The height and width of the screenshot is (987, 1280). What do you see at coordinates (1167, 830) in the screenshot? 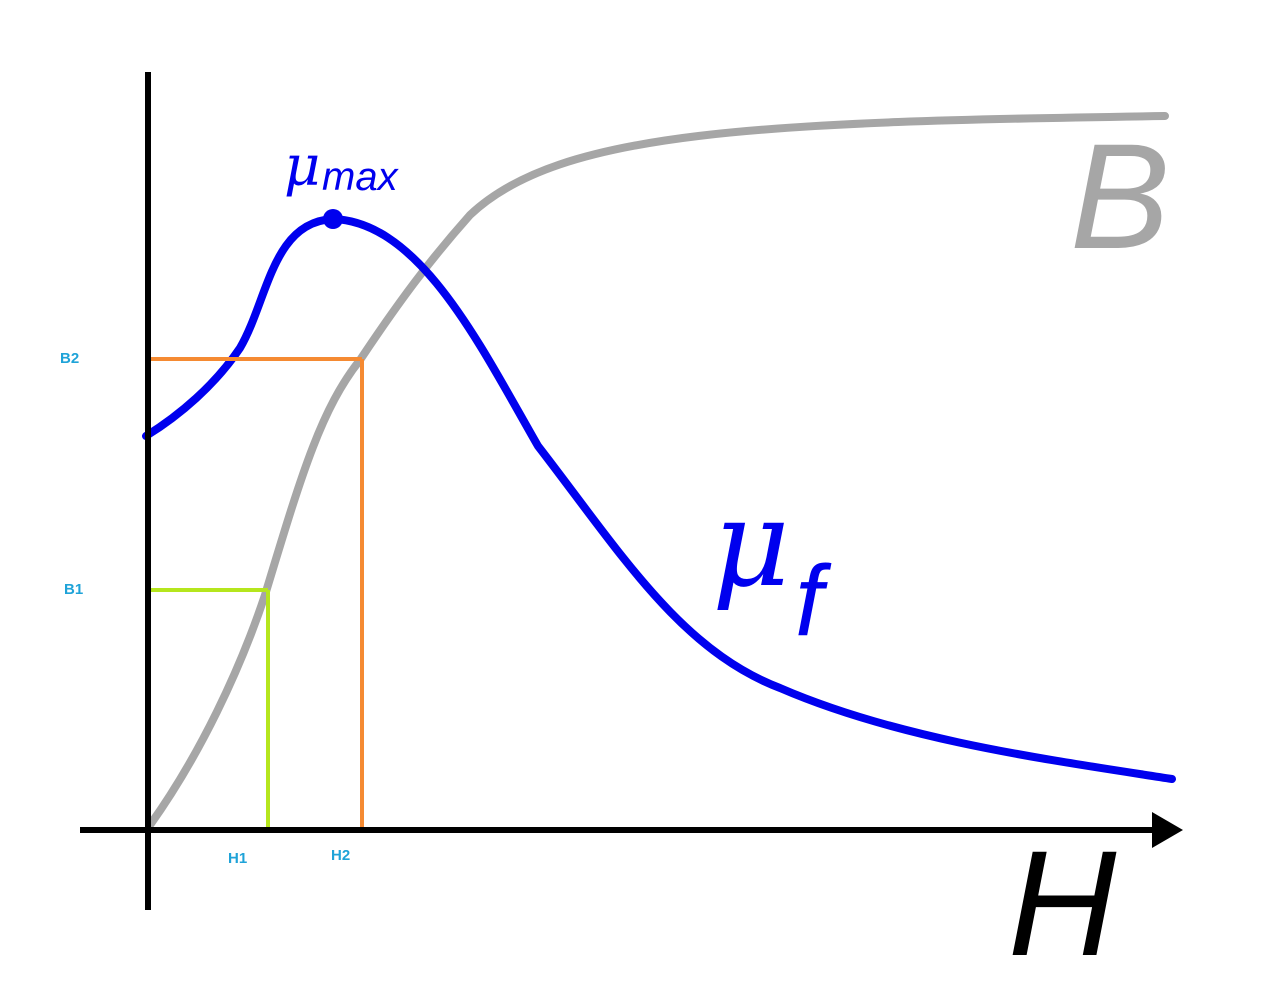
I see `x-axis-arrowhead` at bounding box center [1167, 830].